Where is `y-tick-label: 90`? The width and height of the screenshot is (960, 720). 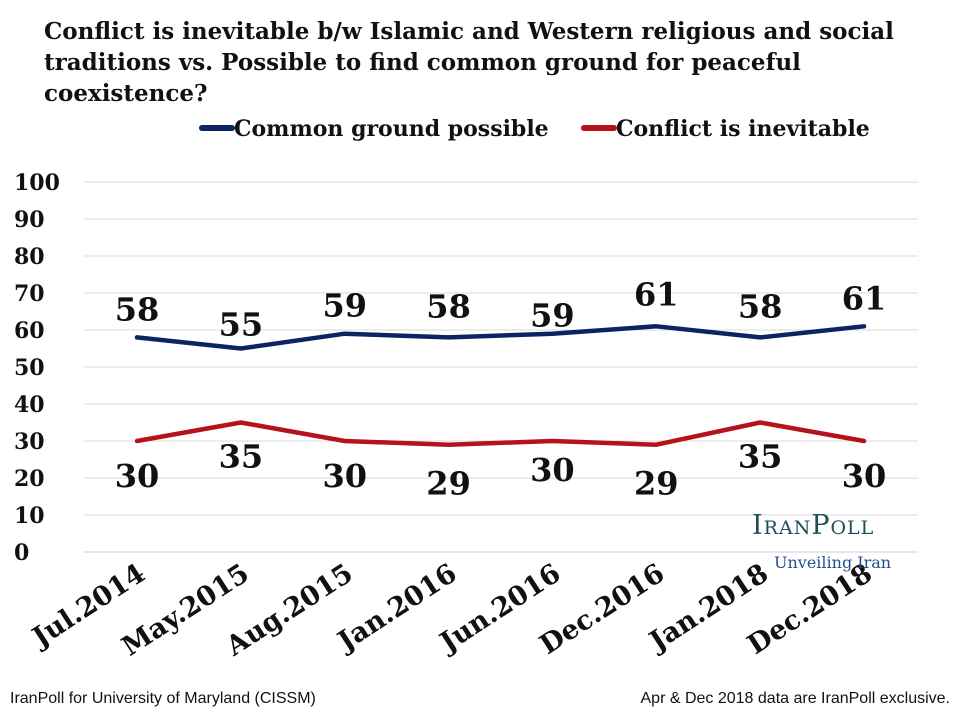
y-tick-label: 90 is located at coordinates (29, 220).